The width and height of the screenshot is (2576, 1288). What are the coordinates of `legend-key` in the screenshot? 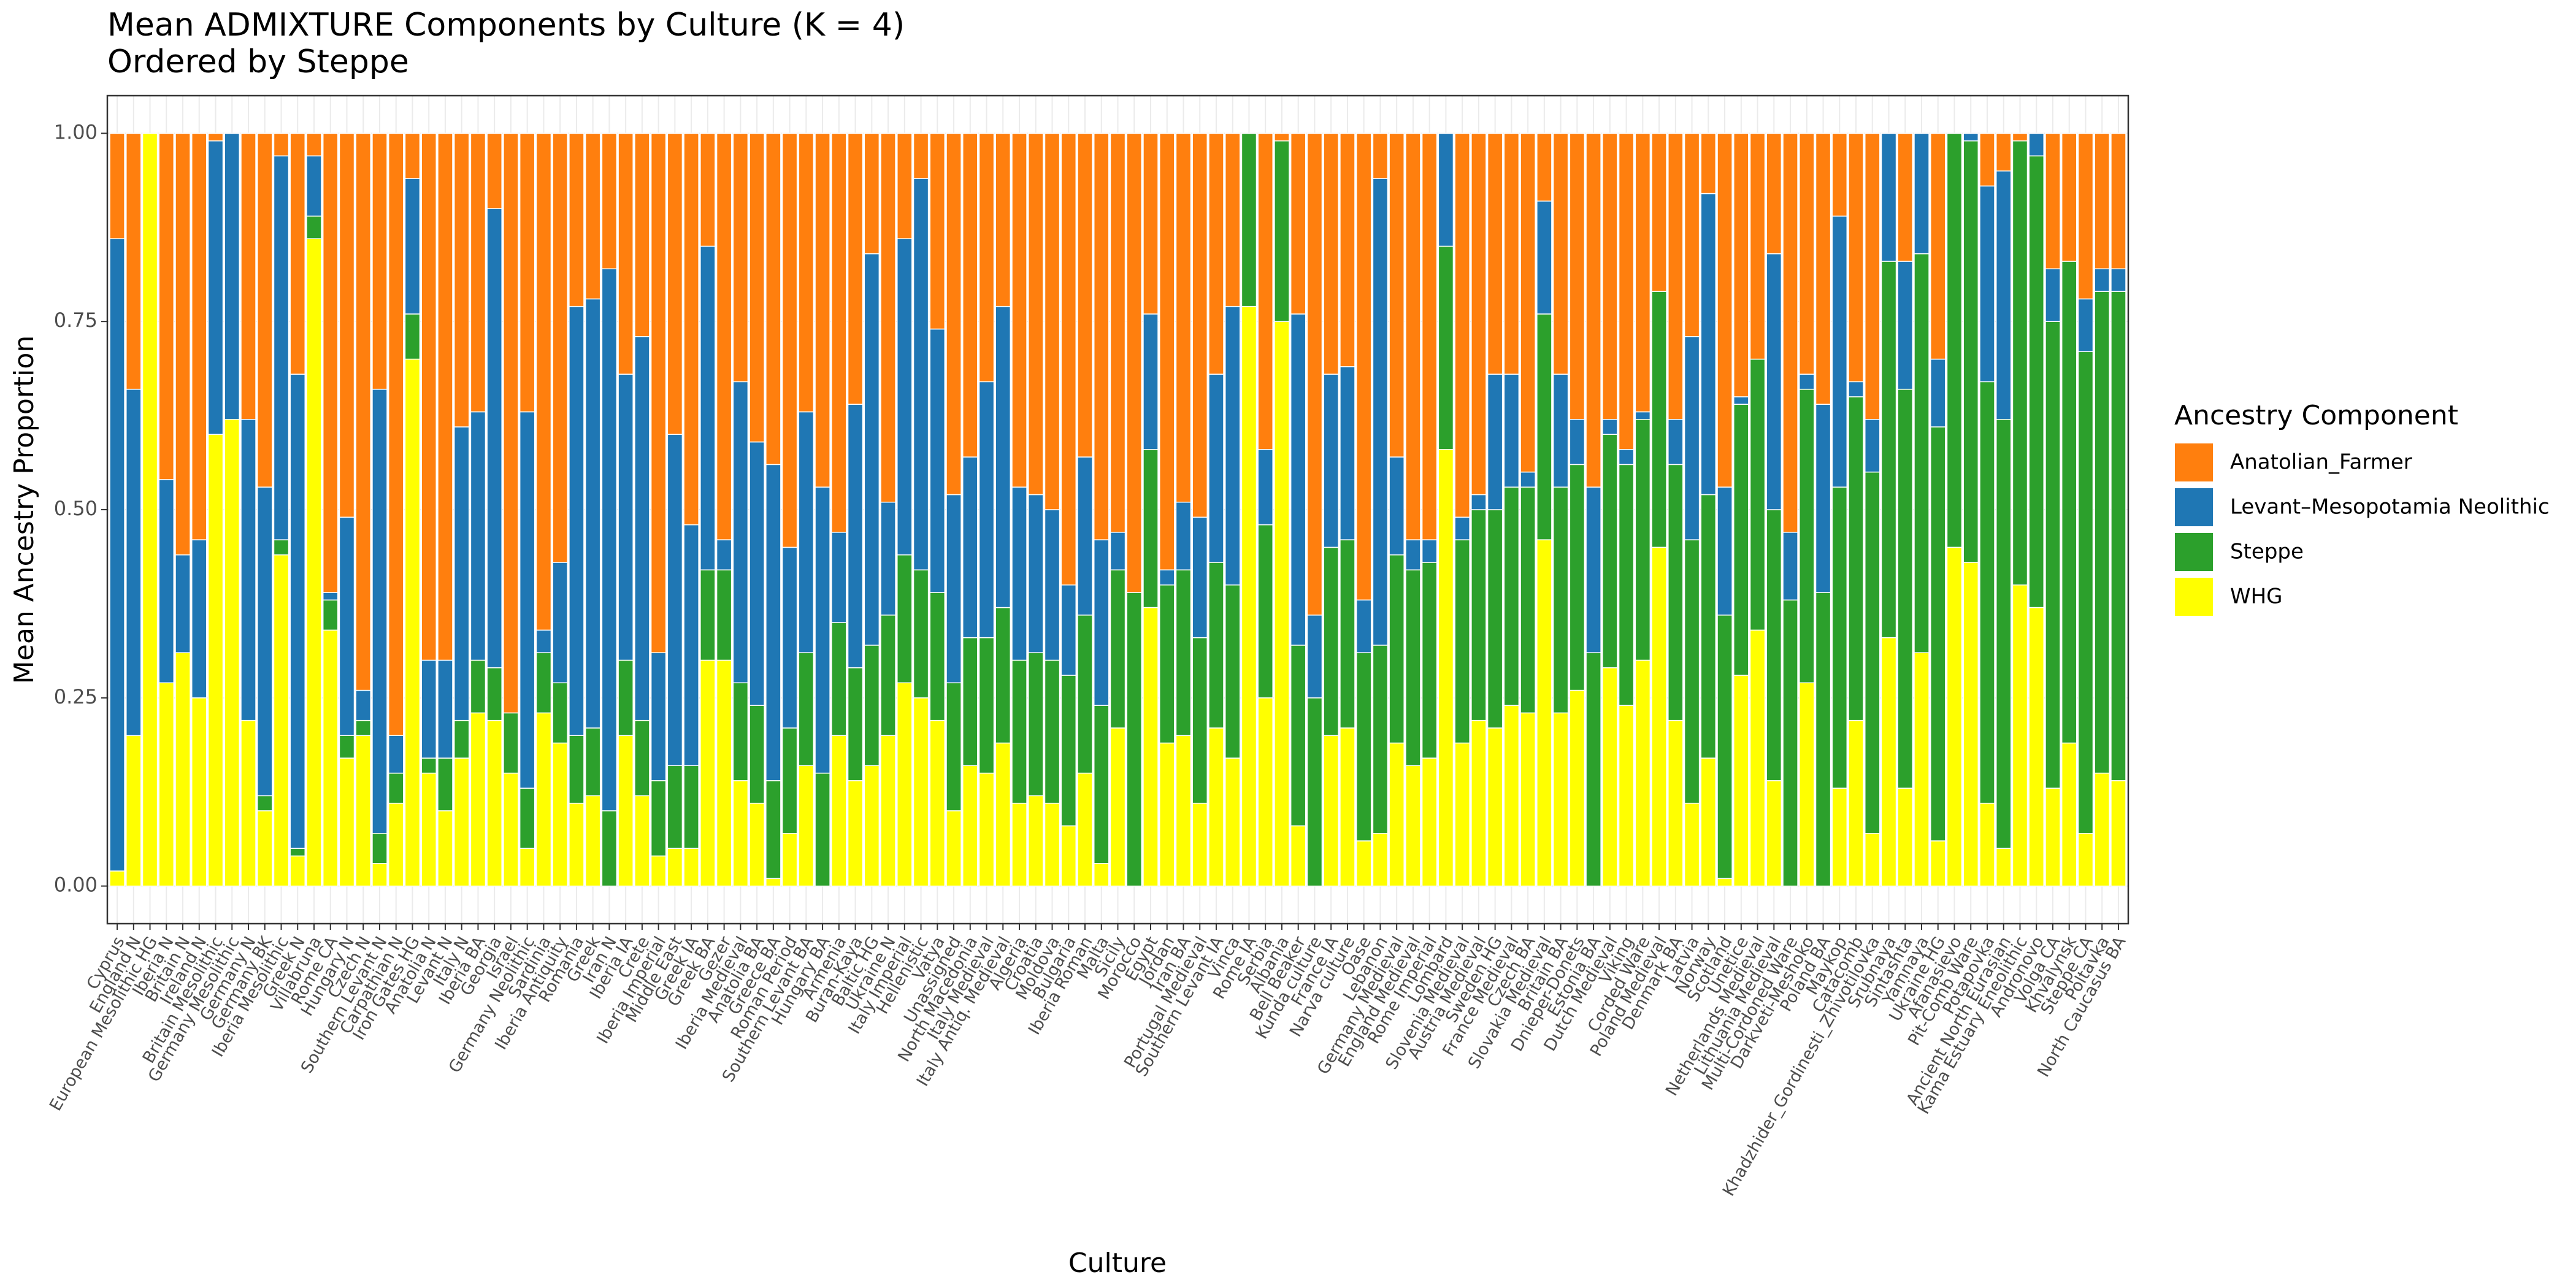 It's located at (2194, 462).